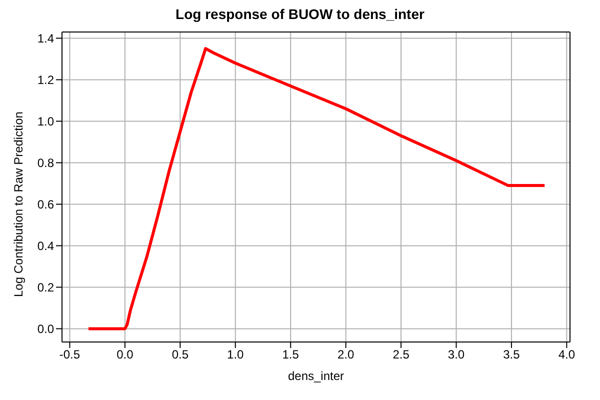 The height and width of the screenshot is (400, 600). What do you see at coordinates (456, 355) in the screenshot?
I see `x-tick-label: 3.0` at bounding box center [456, 355].